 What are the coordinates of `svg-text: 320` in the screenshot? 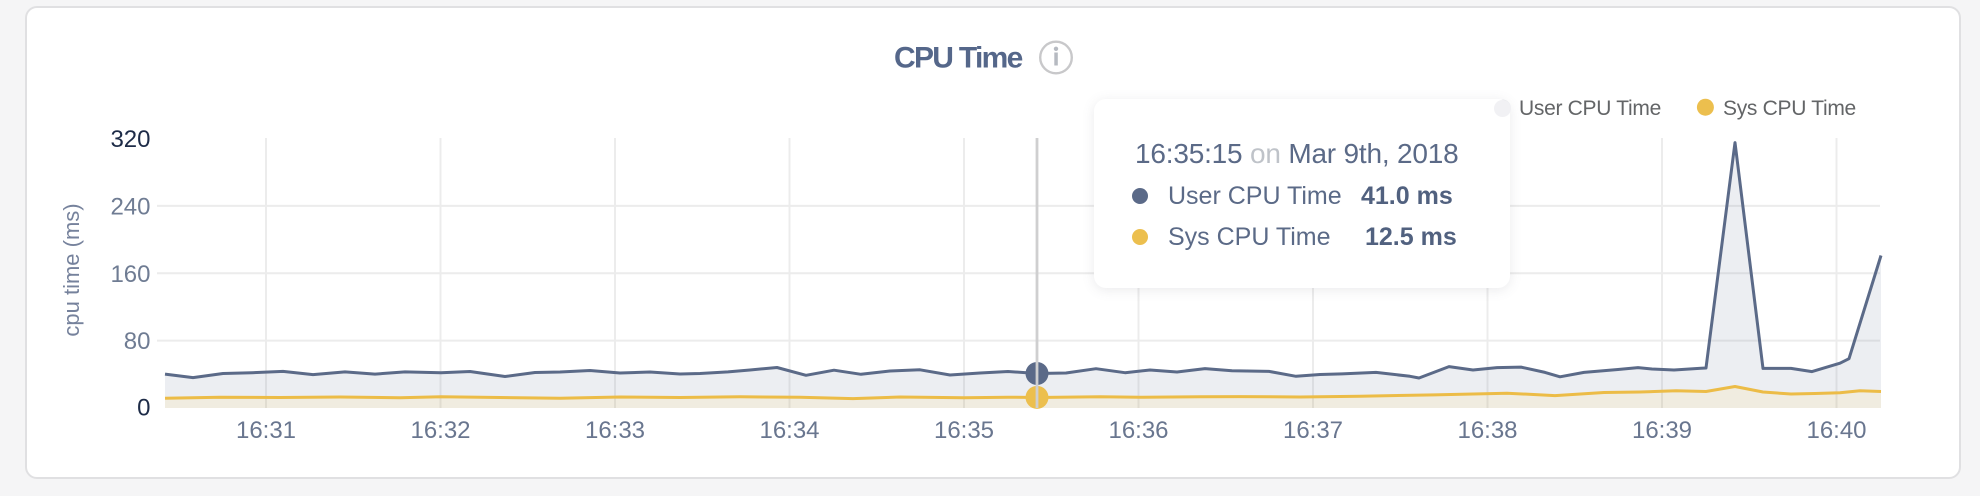 It's located at (130, 139).